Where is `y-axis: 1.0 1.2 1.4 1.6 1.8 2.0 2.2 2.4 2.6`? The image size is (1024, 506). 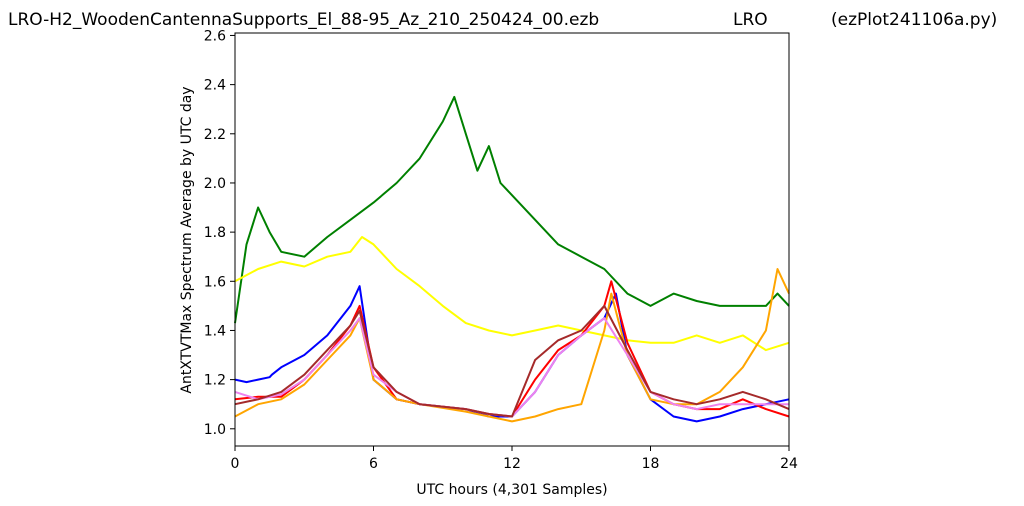
y-axis: 1.0 1.2 1.4 1.6 1.8 2.0 2.2 2.4 2.6 is located at coordinates (219, 233).